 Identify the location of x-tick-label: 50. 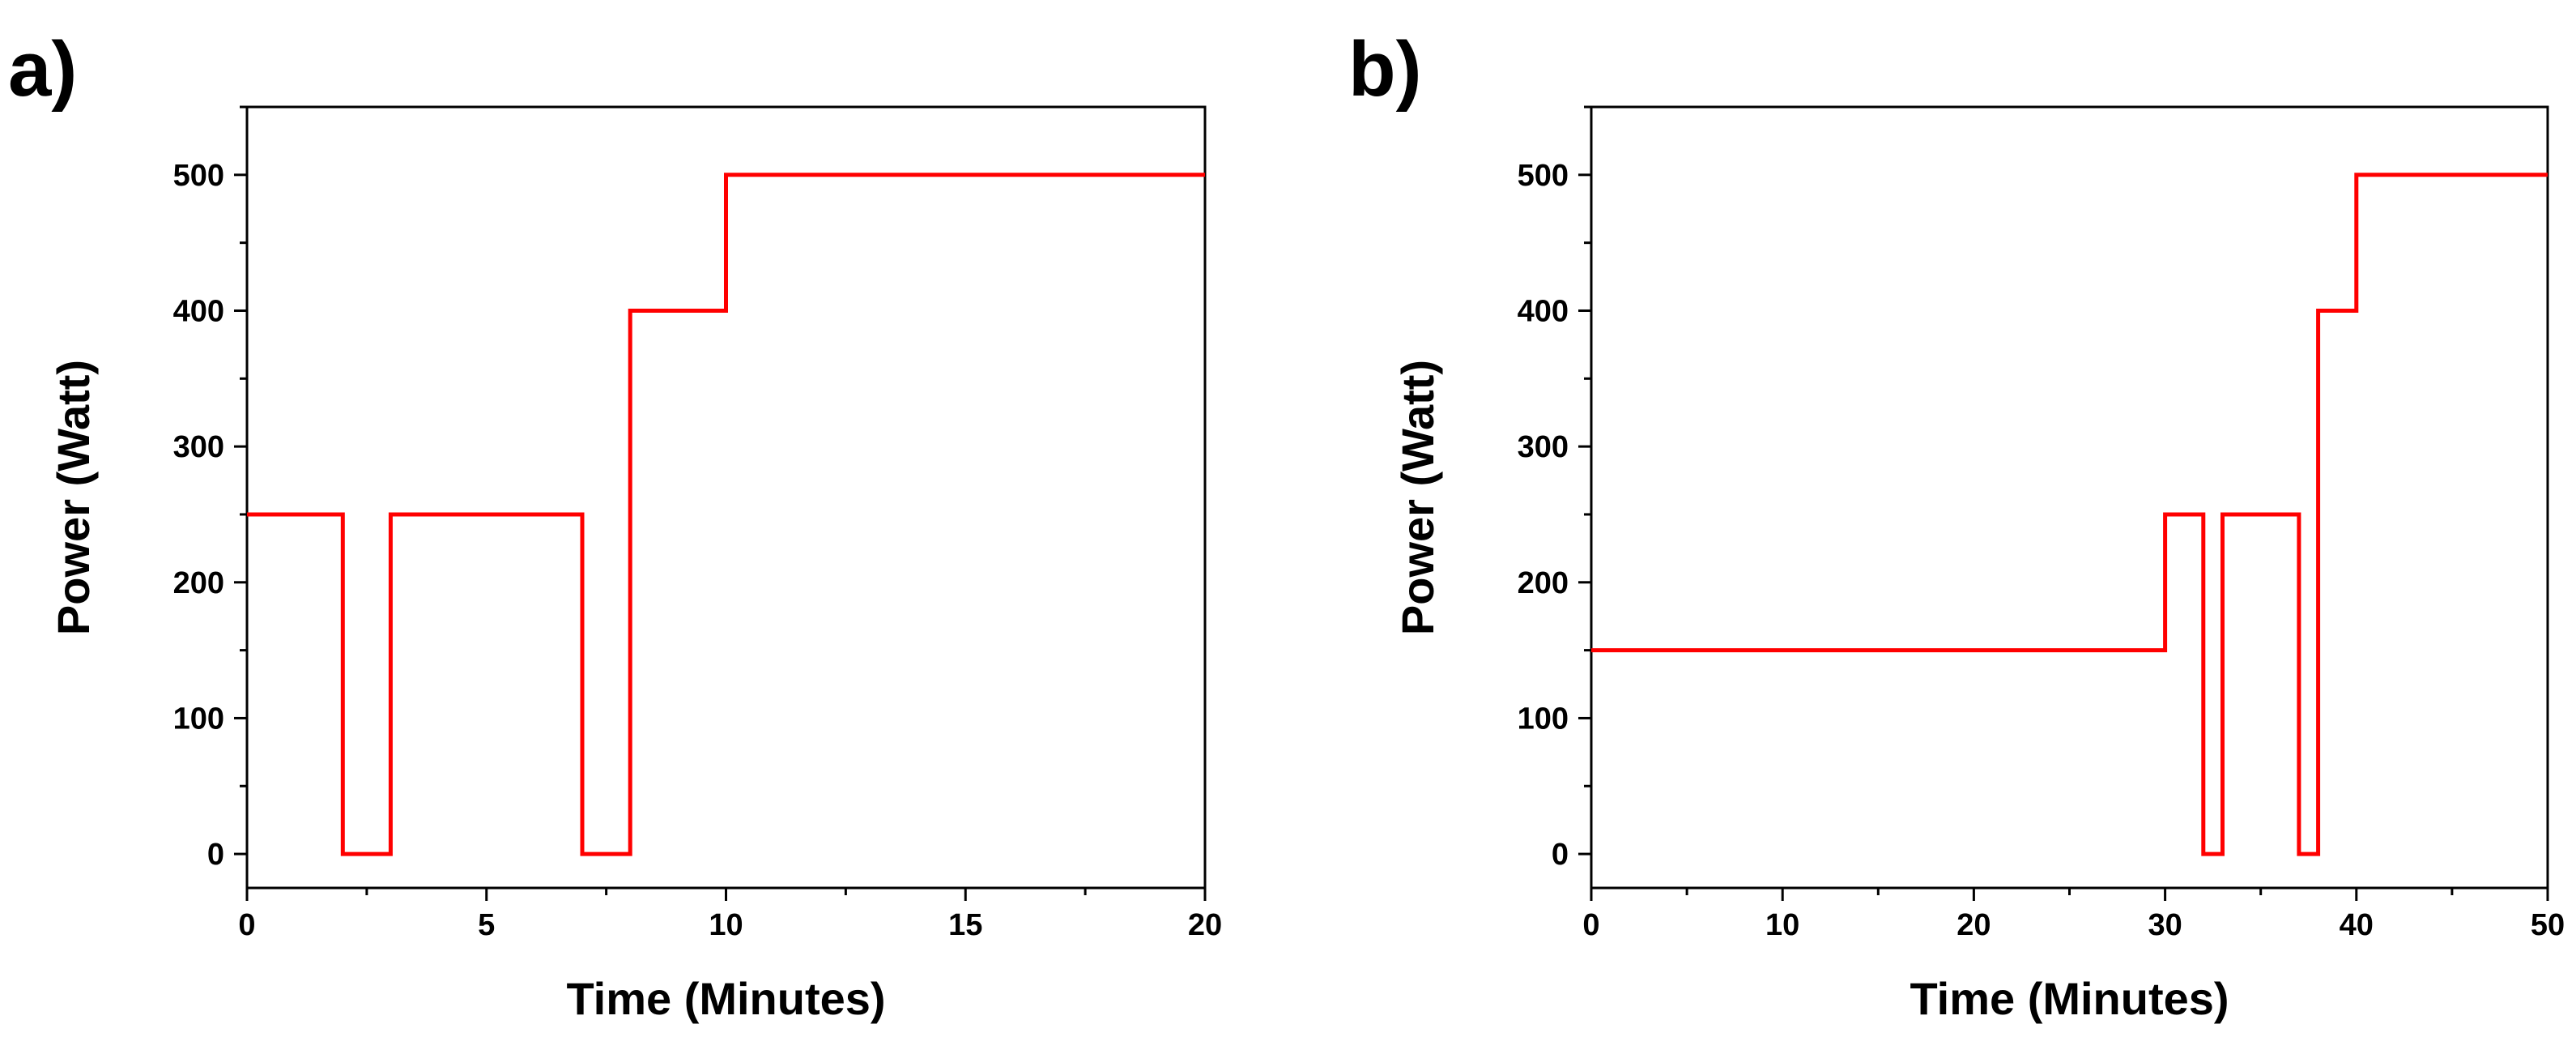
(2548, 925).